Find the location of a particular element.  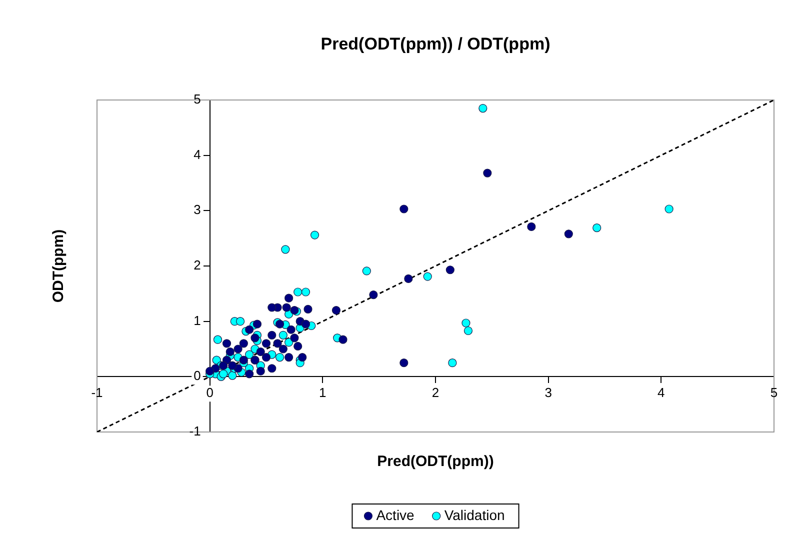

x-tick-label: 5 is located at coordinates (774, 392).